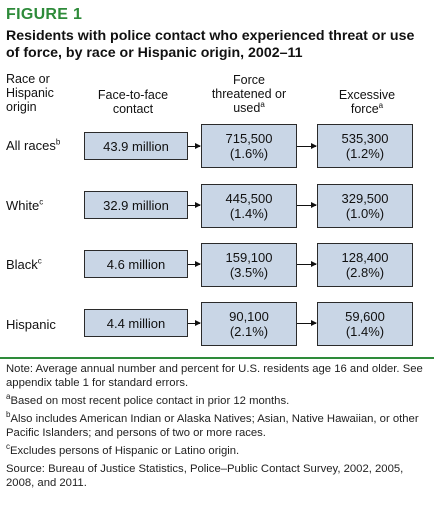 The width and height of the screenshot is (434, 510). I want to click on column-header-excessive-line2-text: force, so click(364, 109).